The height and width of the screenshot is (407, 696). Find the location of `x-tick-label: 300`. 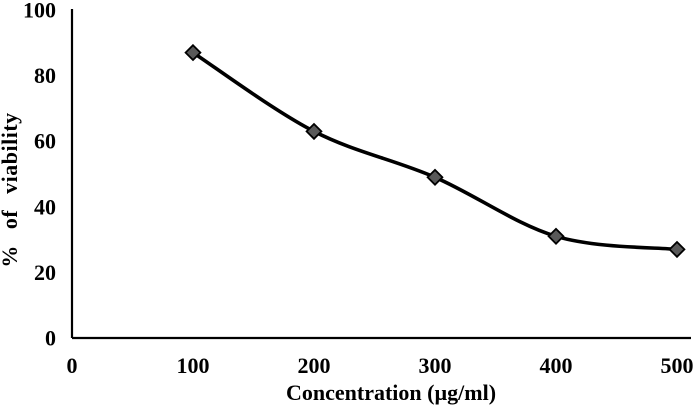

x-tick-label: 300 is located at coordinates (435, 365).